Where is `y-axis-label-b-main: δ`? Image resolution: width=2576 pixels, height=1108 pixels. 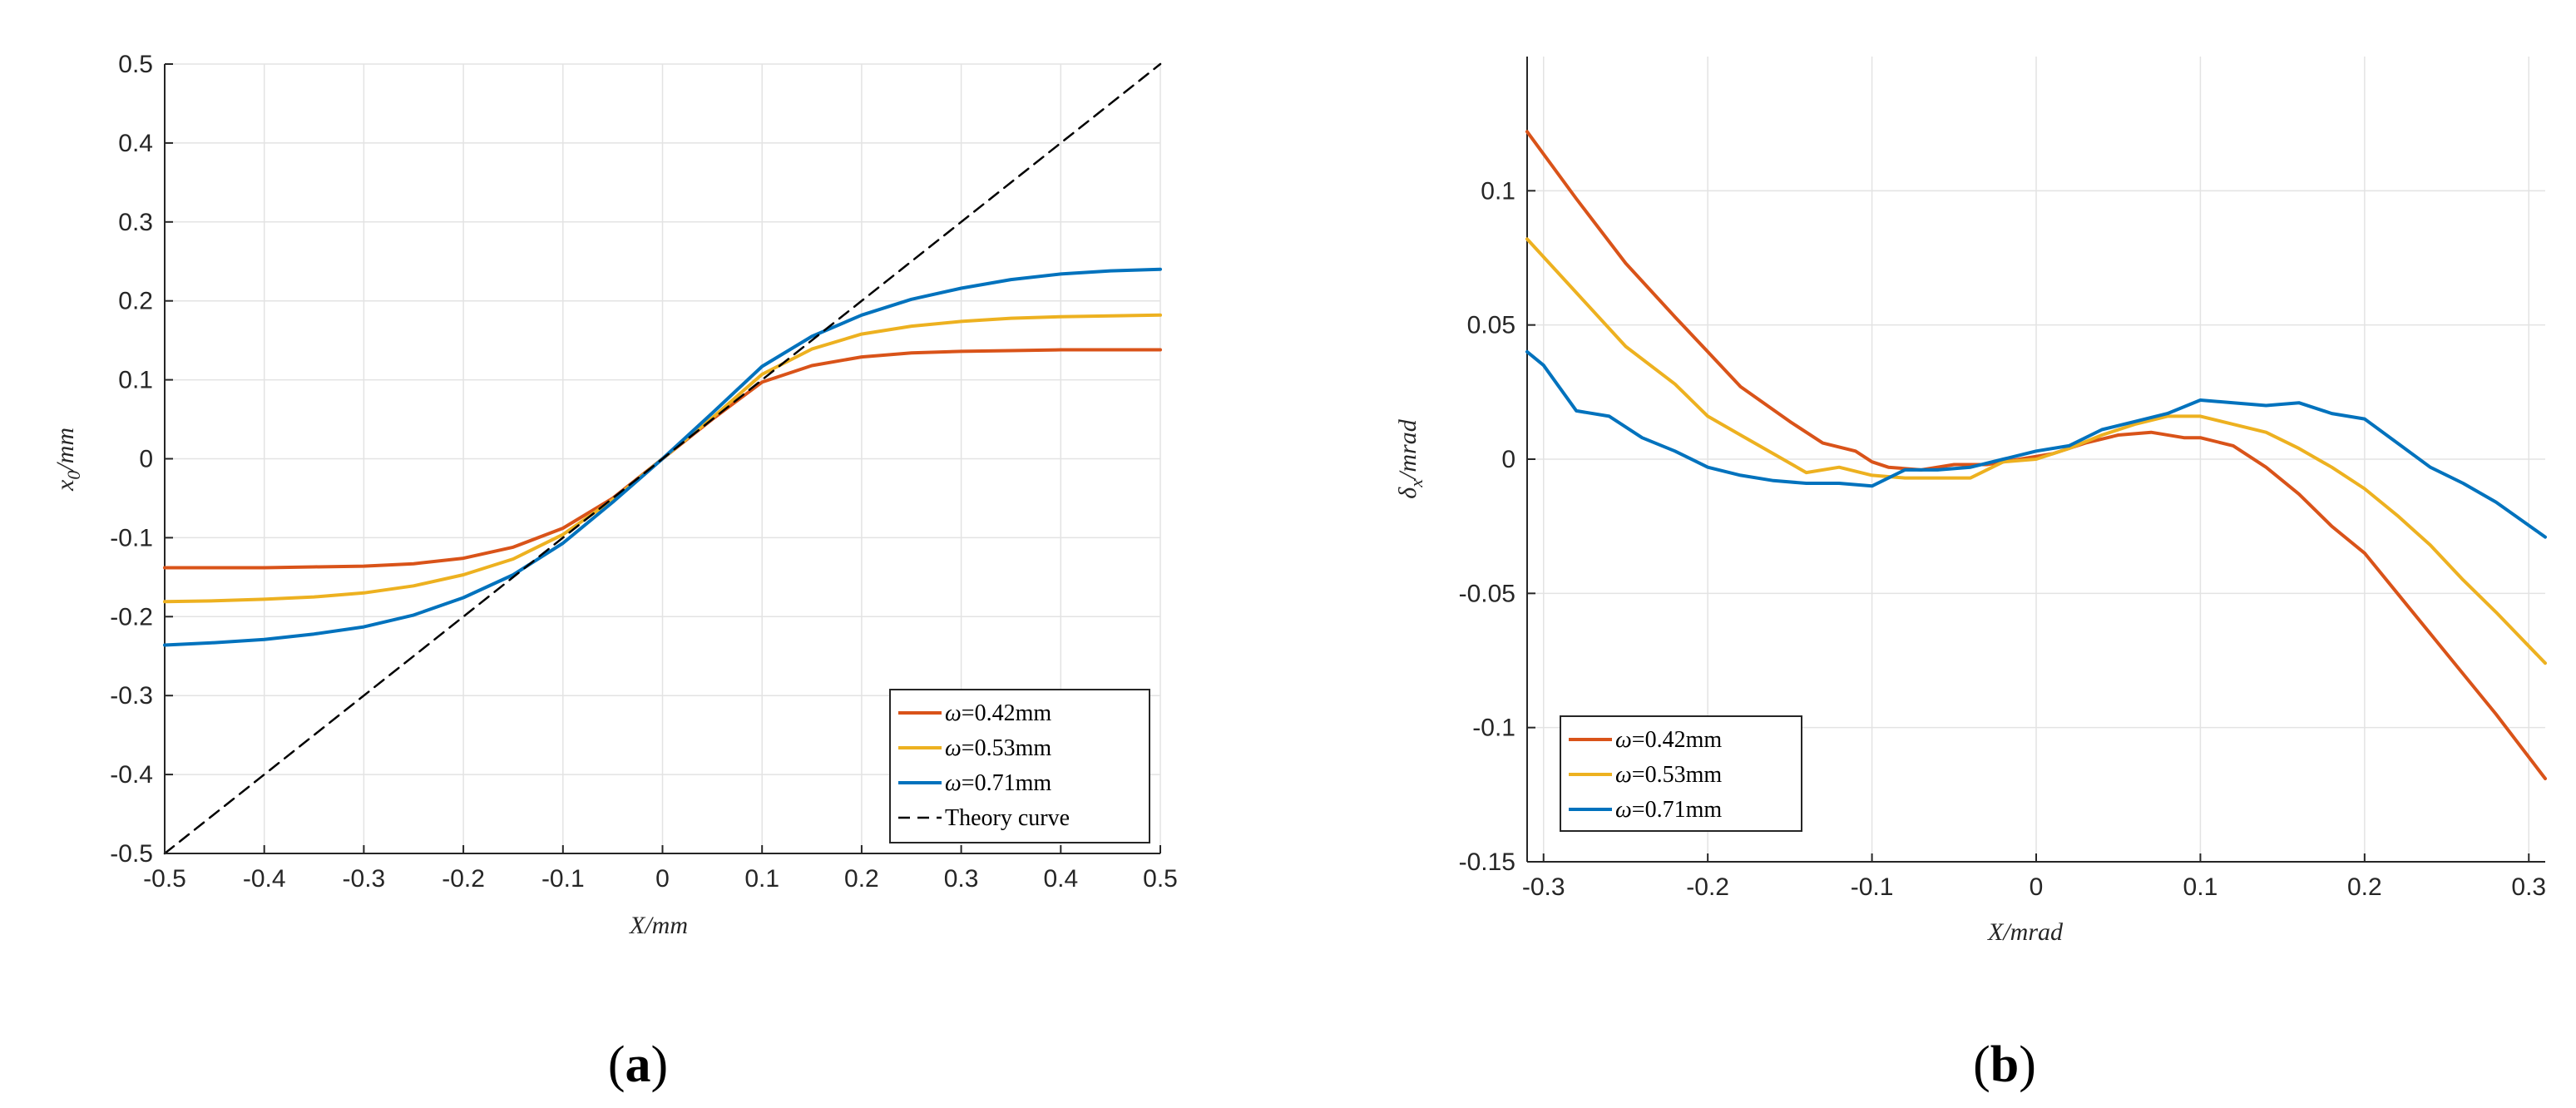 y-axis-label-b-main: δ is located at coordinates (1407, 493).